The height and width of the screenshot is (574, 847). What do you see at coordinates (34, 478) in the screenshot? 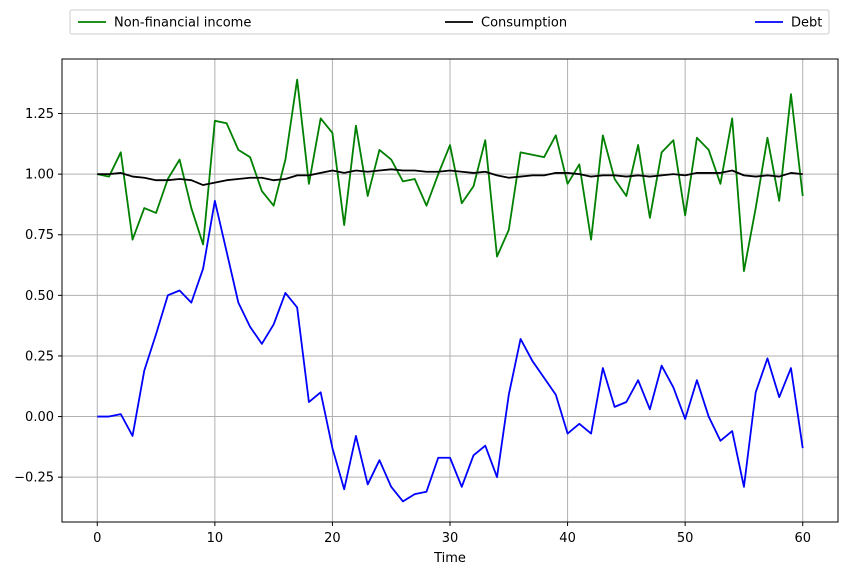
I see `y-tick-label: −0.25` at bounding box center [34, 478].